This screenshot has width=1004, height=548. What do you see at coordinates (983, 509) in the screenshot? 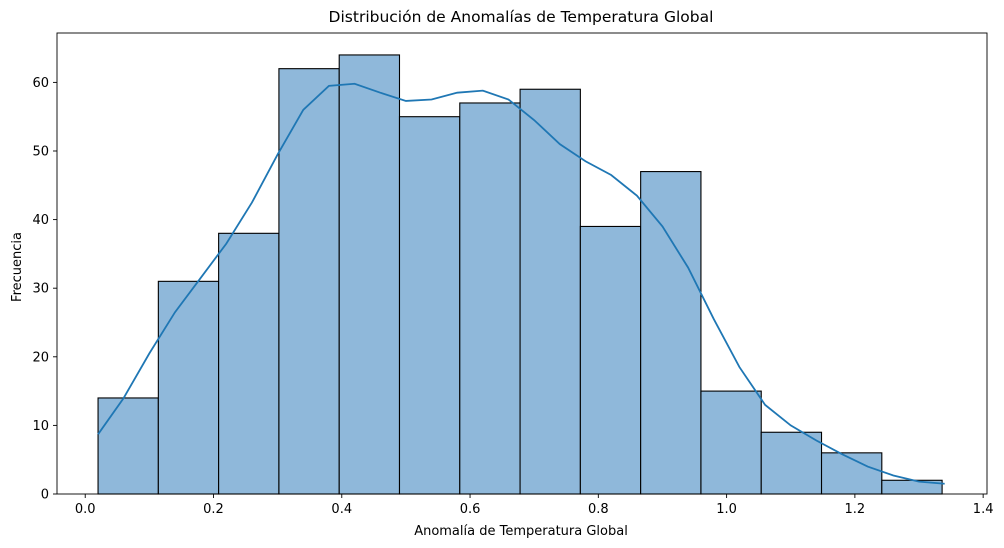
I see `x-tick-label: 1.4` at bounding box center [983, 509].